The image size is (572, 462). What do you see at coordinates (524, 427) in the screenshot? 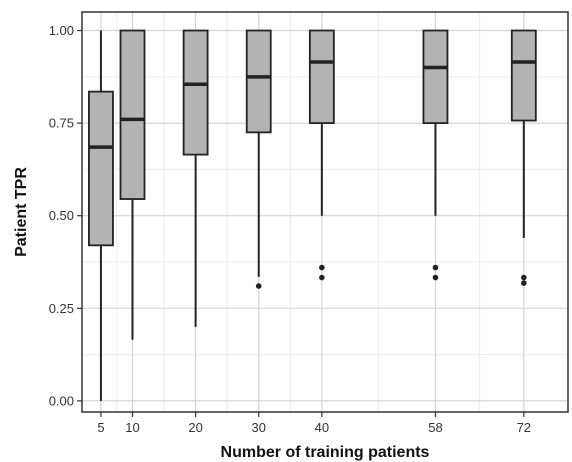
I see `x-tick-label: 72` at bounding box center [524, 427].